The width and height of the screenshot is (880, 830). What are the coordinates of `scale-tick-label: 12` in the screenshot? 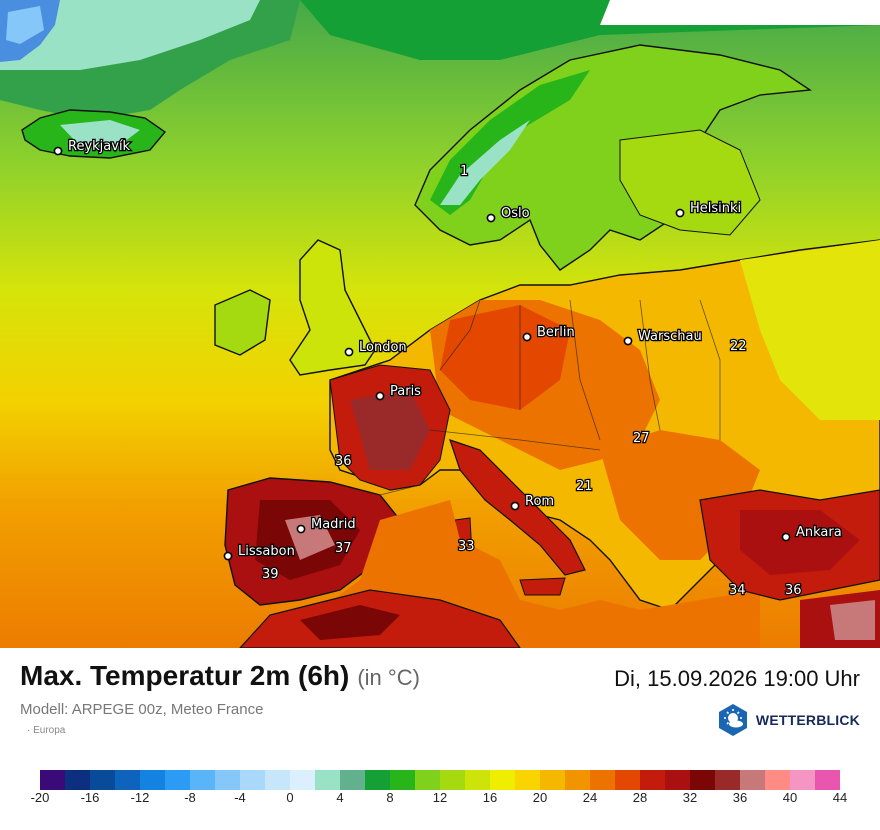 It's located at (440, 797).